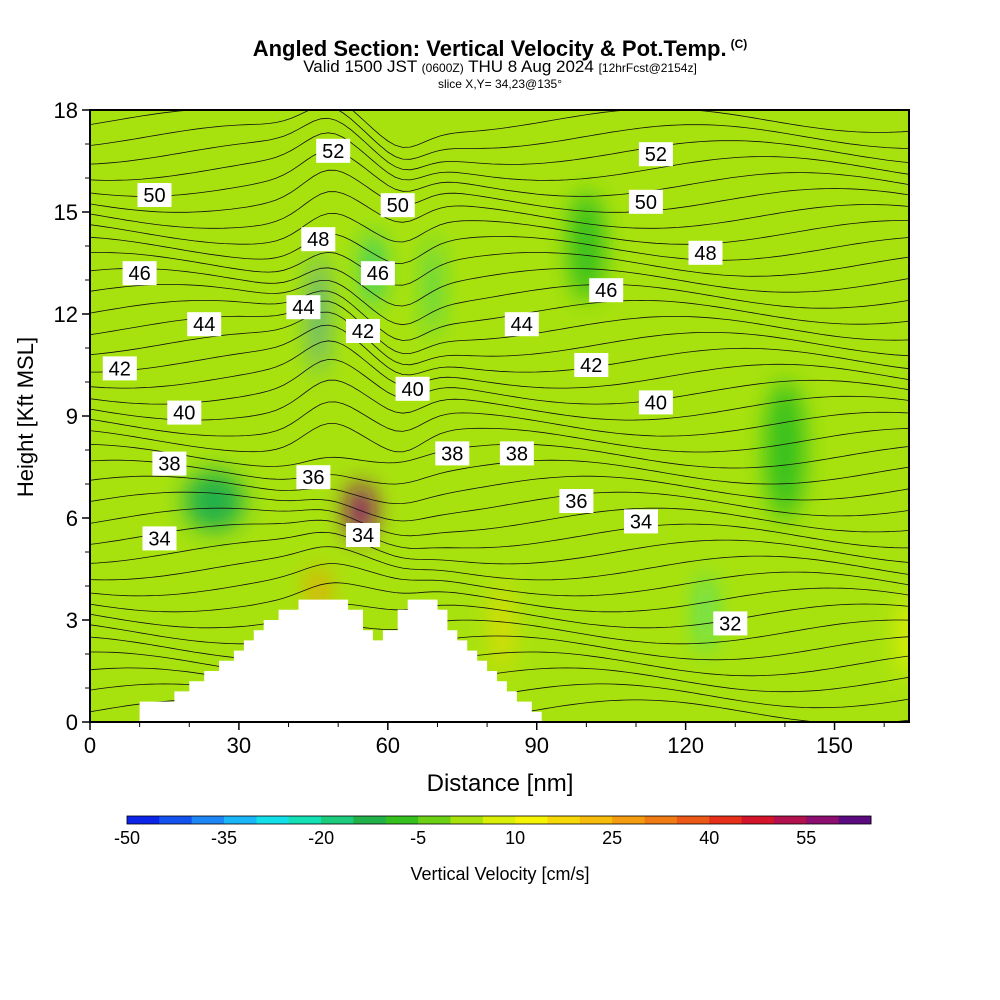 This screenshot has height=1000, width=1000. Describe the element at coordinates (127, 838) in the screenshot. I see `colorbar-tick-label: -50` at that location.